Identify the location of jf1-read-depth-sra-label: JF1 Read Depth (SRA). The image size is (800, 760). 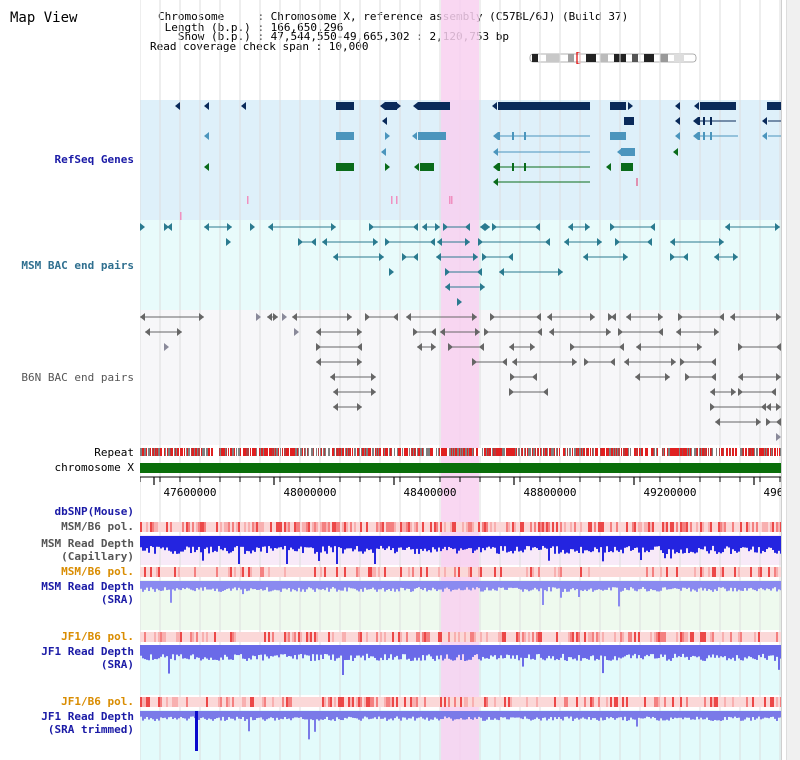
(87, 658).